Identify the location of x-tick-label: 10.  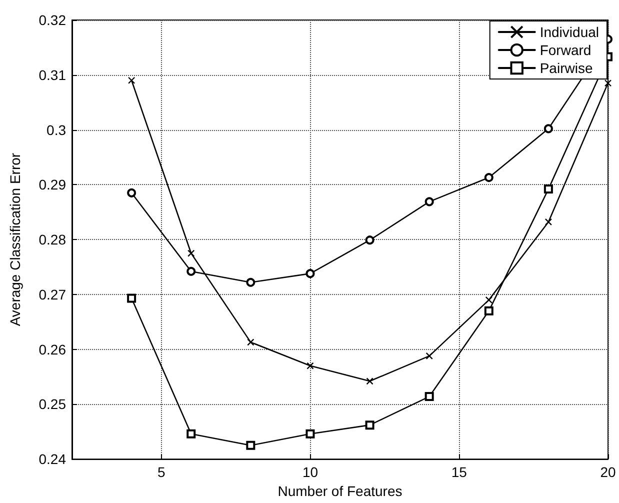
(310, 472).